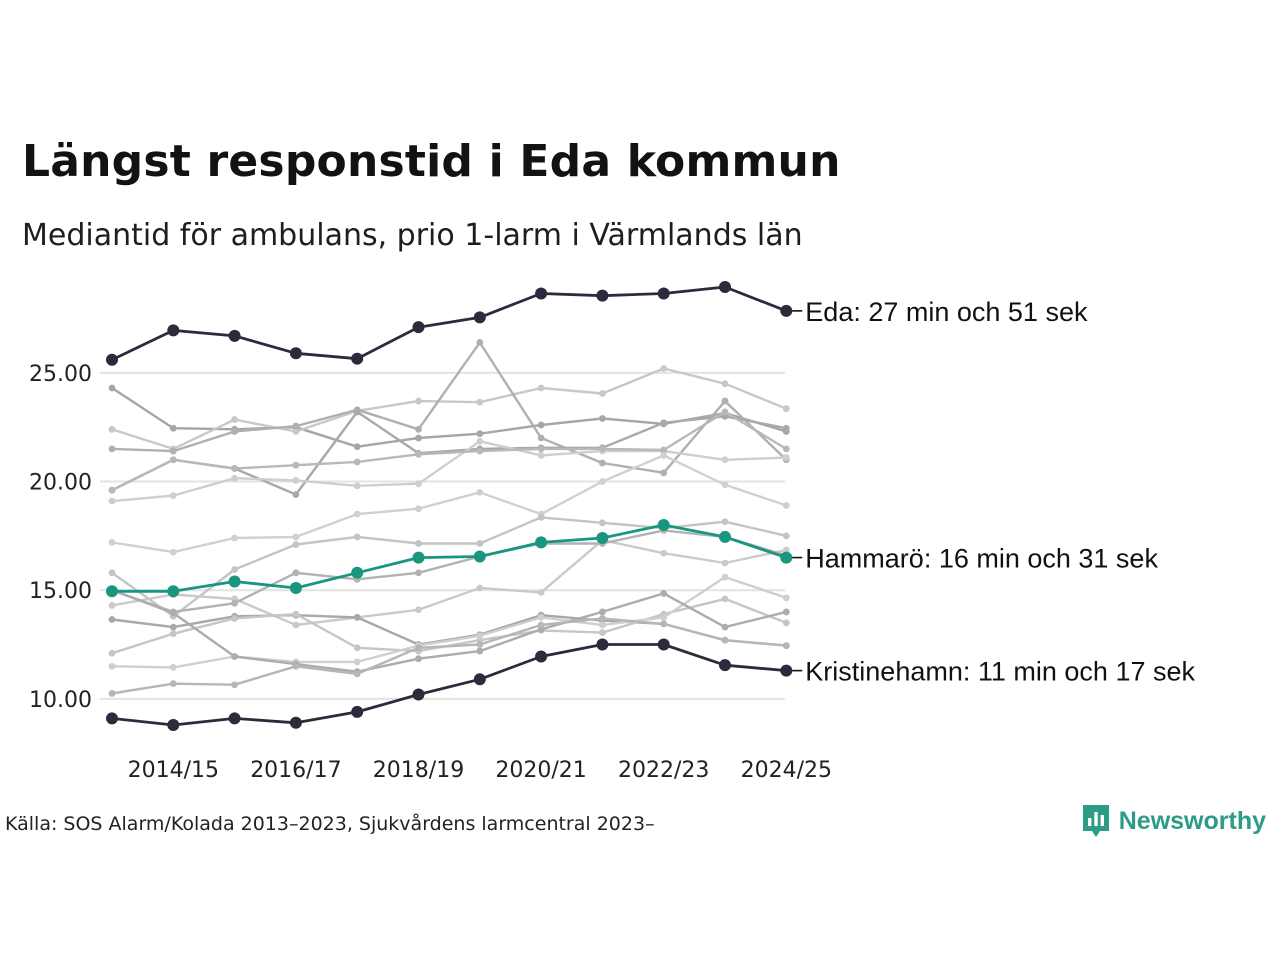  I want to click on kristinehamn-series-line, so click(449, 685).